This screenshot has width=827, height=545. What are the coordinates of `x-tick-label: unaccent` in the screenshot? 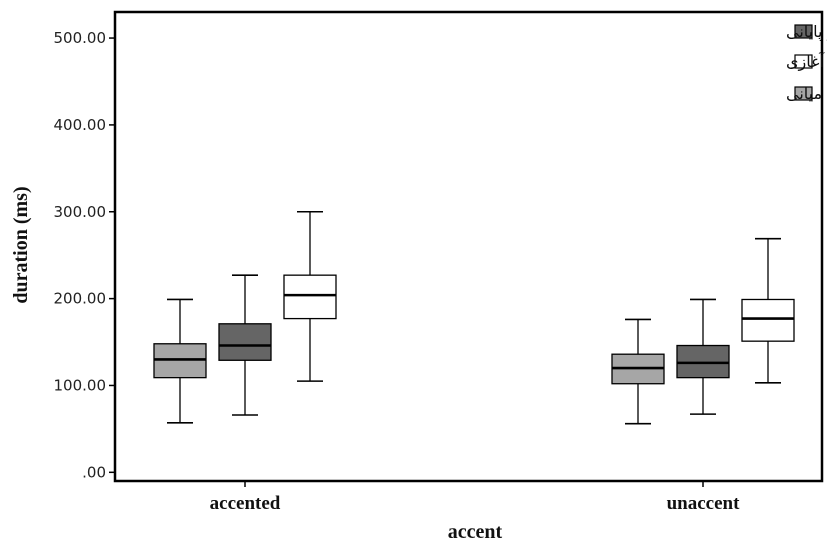 It's located at (704, 503).